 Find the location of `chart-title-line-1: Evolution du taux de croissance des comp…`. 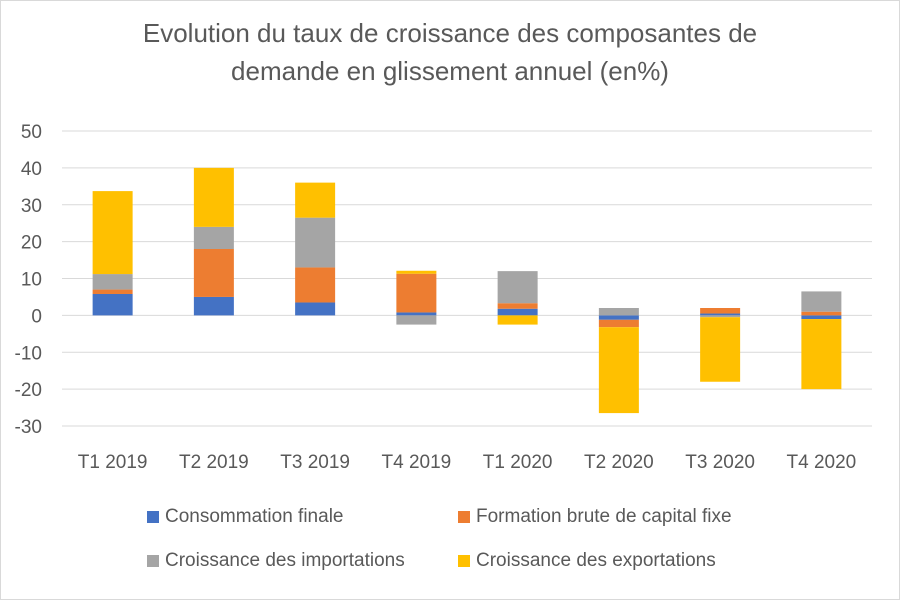

chart-title-line-1: Evolution du taux de croissance des comp… is located at coordinates (450, 33).